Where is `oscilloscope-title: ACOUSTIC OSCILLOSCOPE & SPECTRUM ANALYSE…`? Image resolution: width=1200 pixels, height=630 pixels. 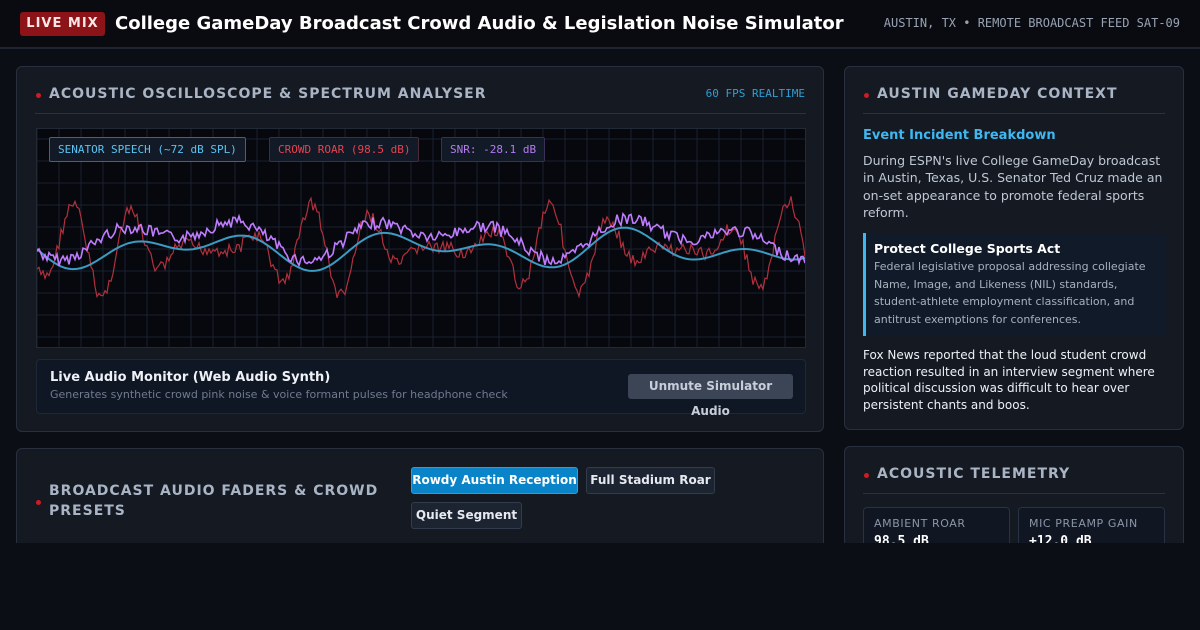
oscilloscope-title: ACOUSTIC OSCILLOSCOPE & SPECTRUM ANALYSE… is located at coordinates (268, 94).